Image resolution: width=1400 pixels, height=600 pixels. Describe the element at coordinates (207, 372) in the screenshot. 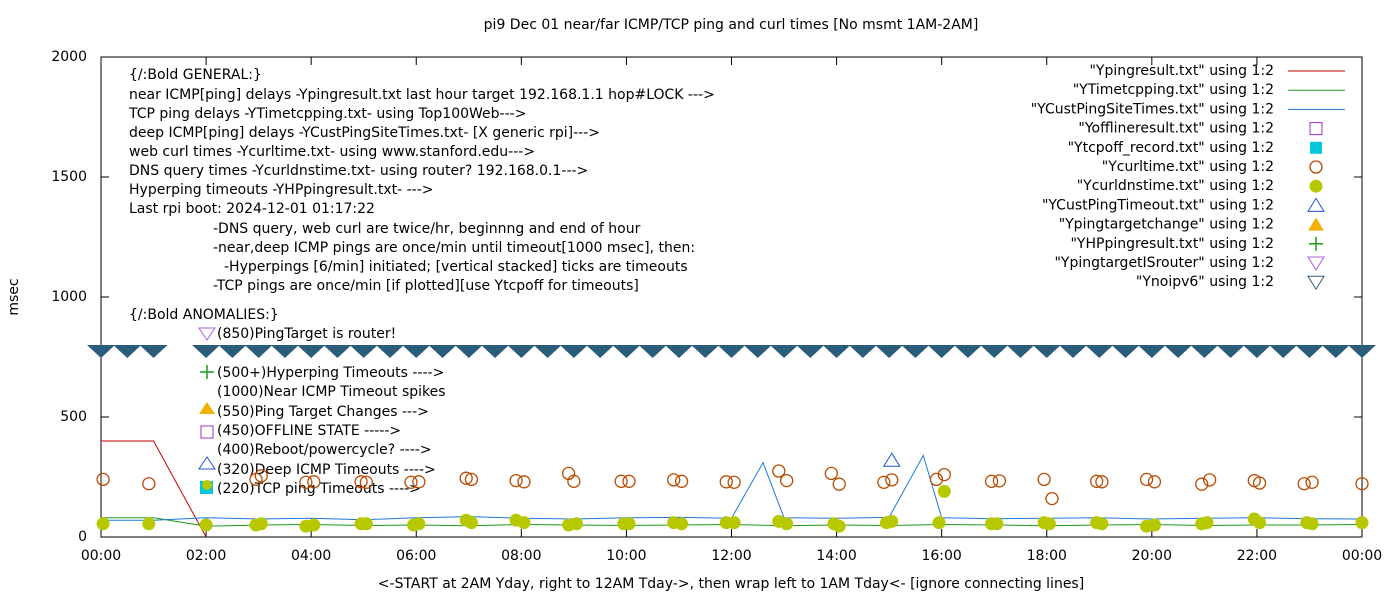

I see `icon-hyperping` at that location.